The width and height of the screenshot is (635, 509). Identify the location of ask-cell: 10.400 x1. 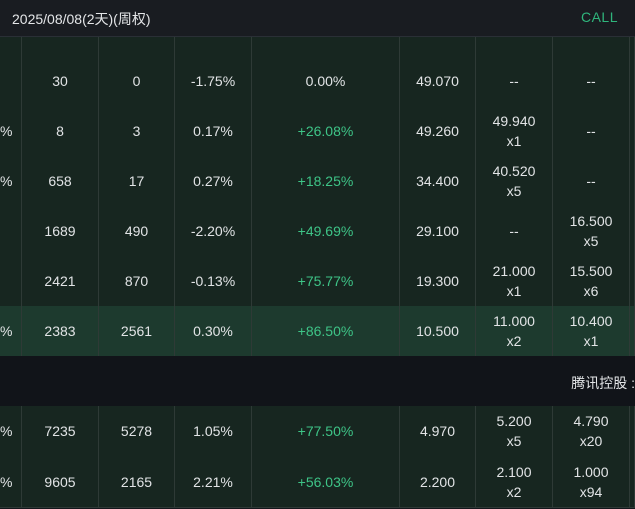
(591, 331).